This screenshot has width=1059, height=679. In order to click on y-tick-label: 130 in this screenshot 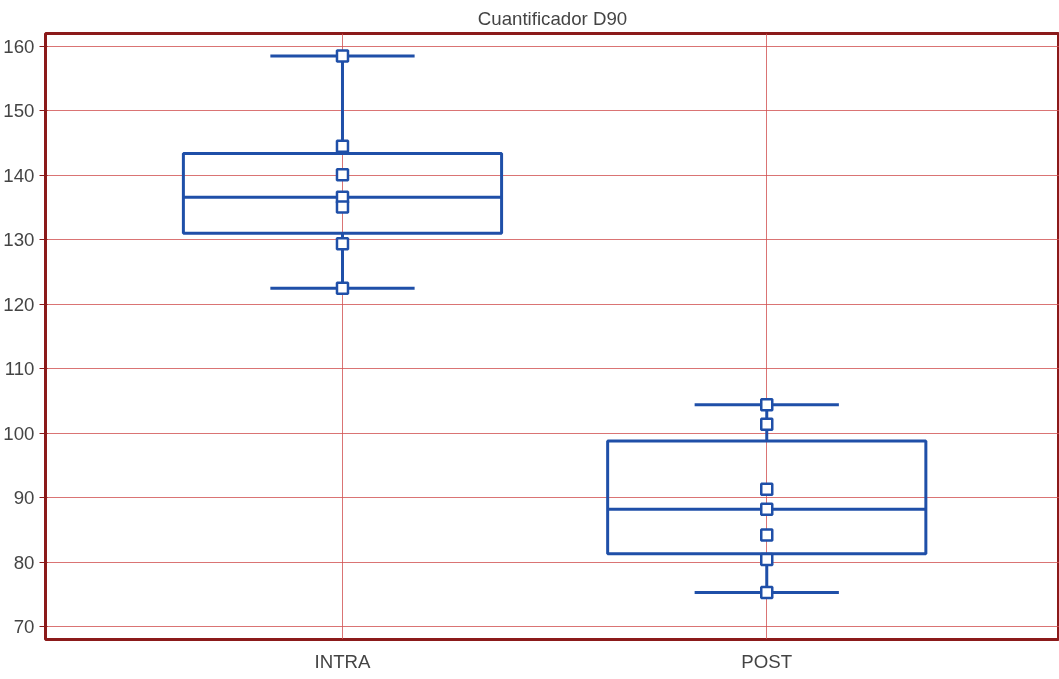, I will do `click(19, 240)`.